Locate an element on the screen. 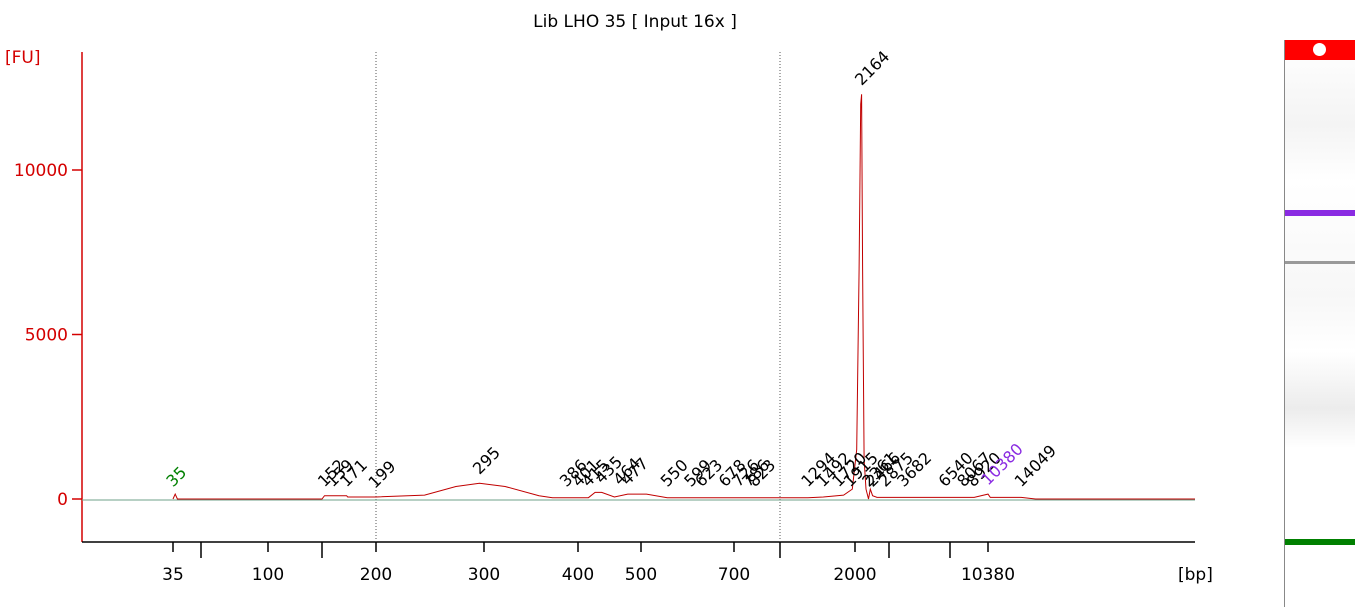 The width and height of the screenshot is (1355, 607). y-axis-label: [FU] is located at coordinates (23, 58).